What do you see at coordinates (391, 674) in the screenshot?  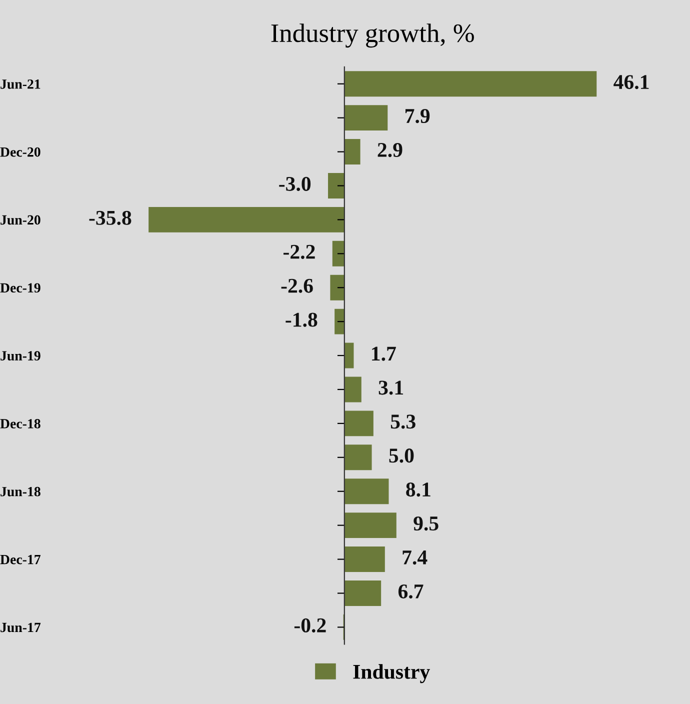 I see `legend-label: Industry` at bounding box center [391, 674].